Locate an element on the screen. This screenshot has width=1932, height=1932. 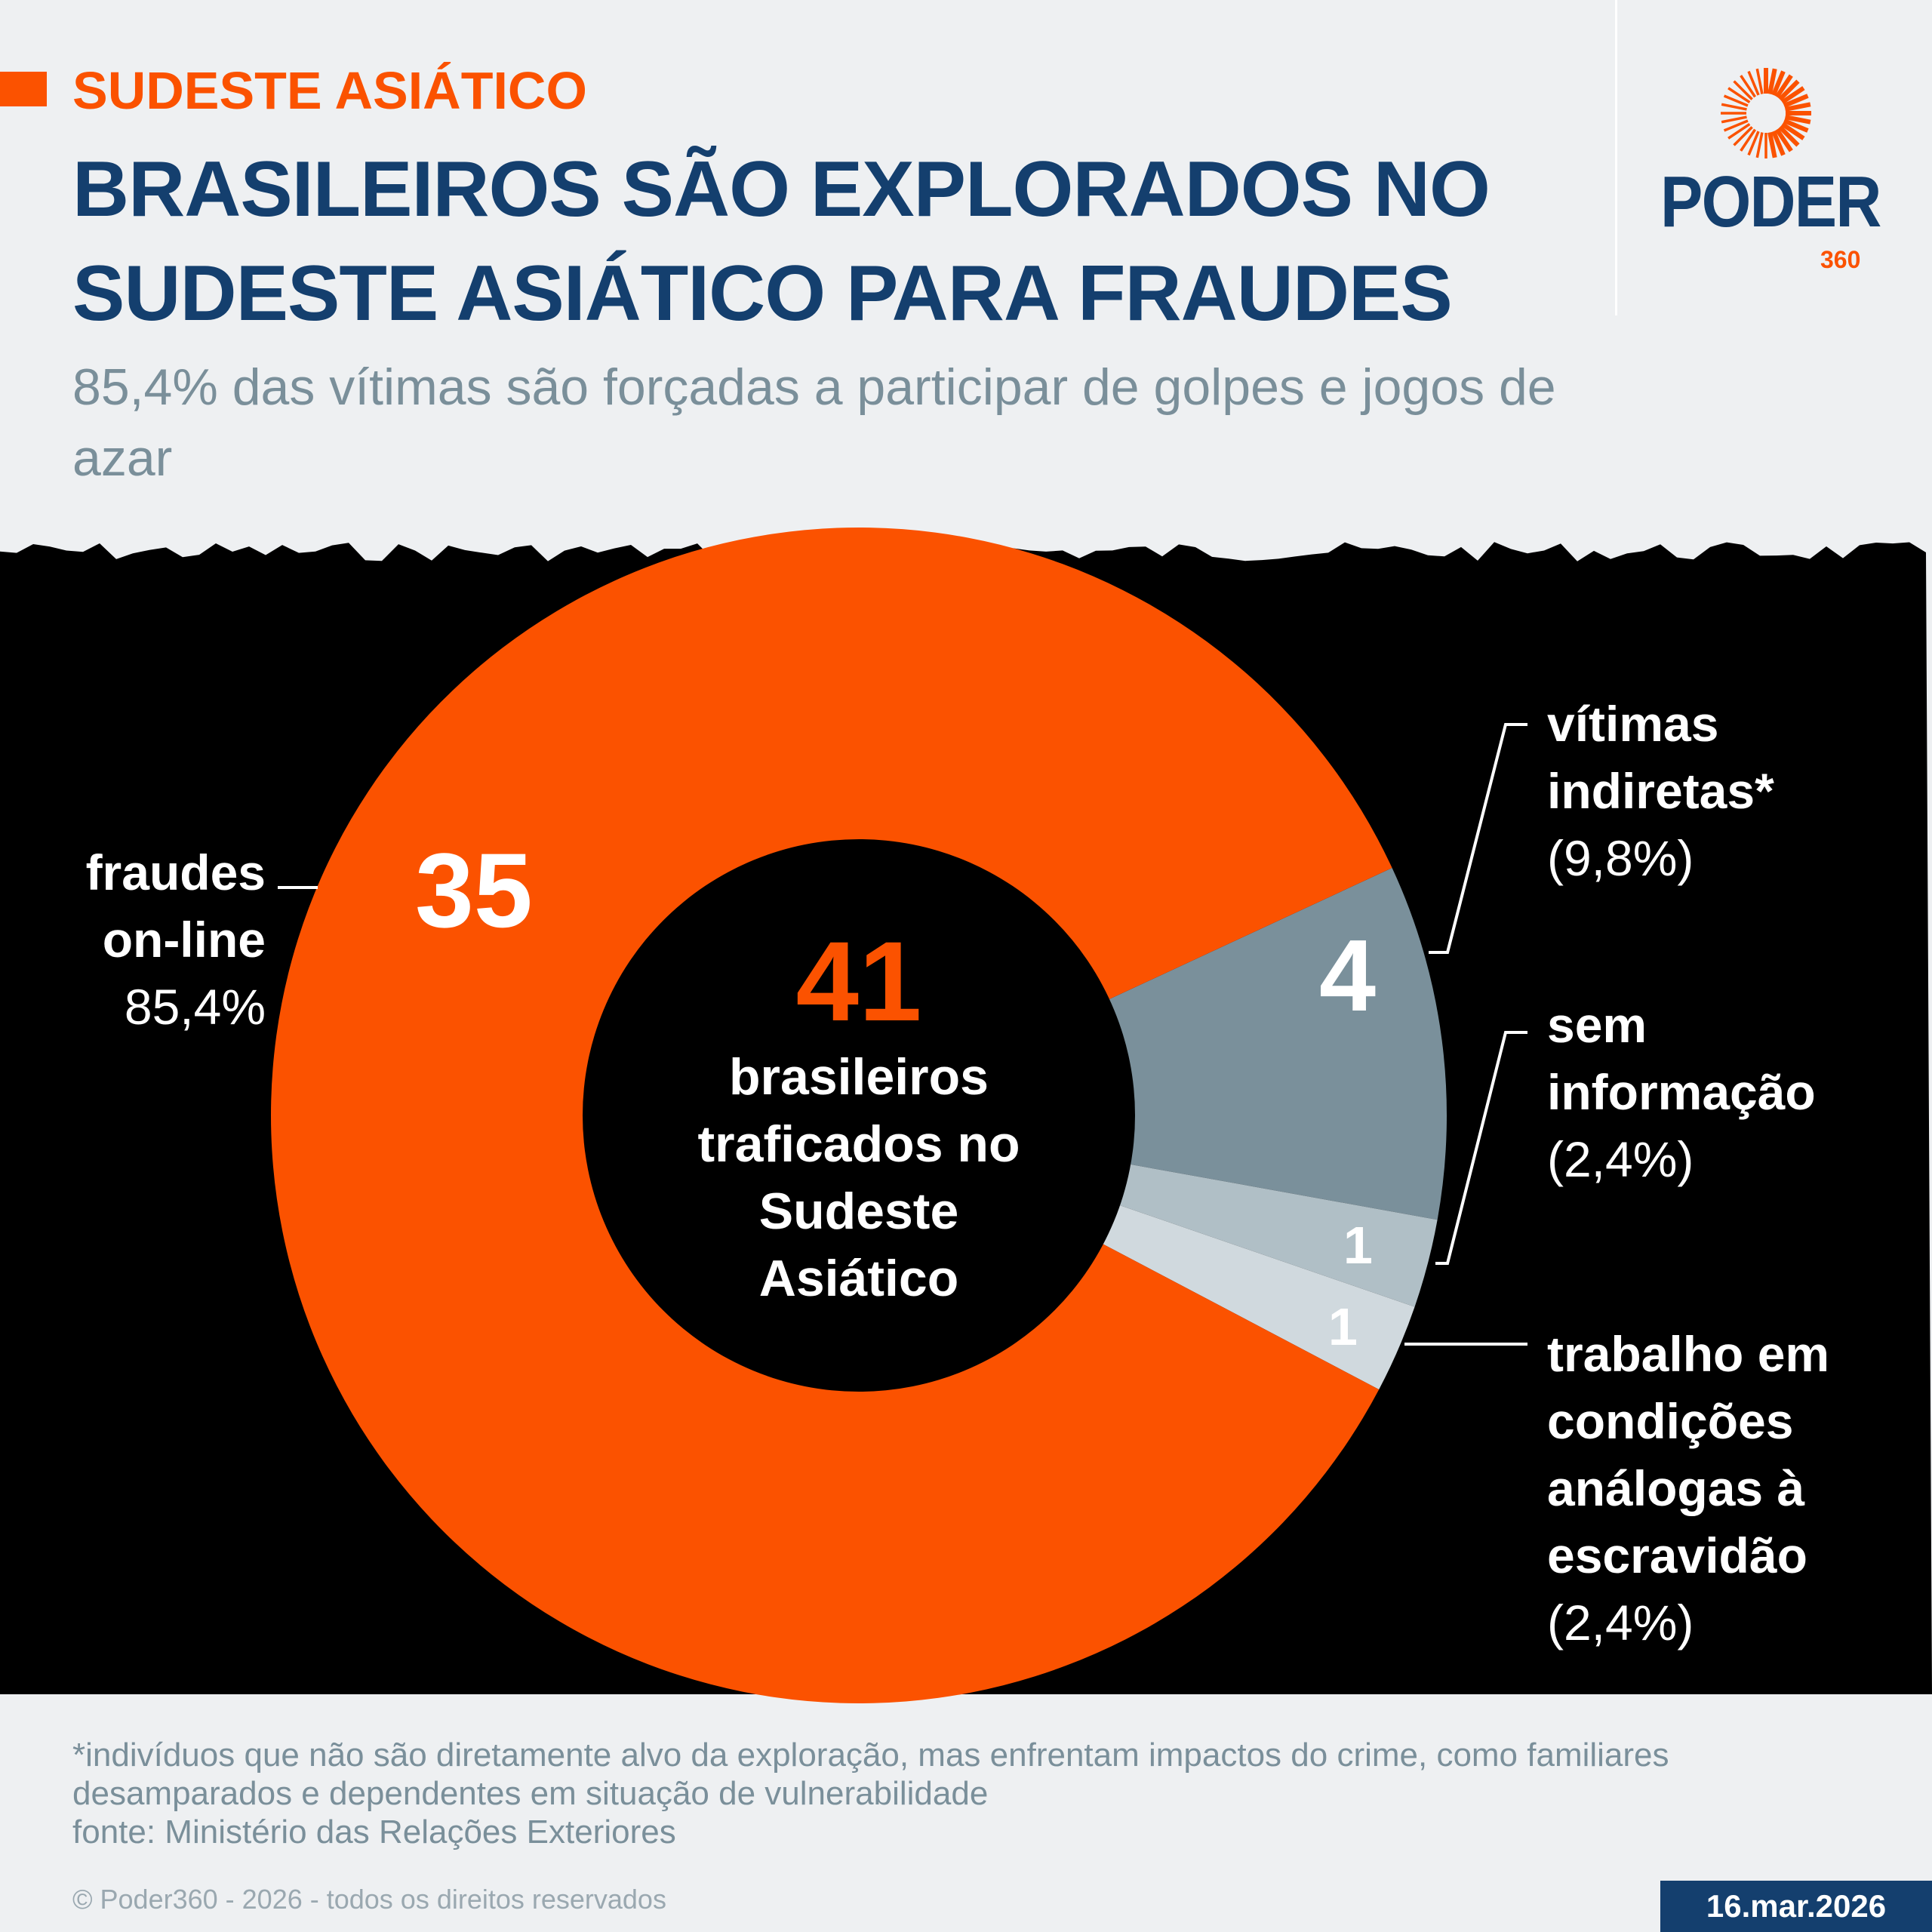
date-badge: 16.mar.2026 is located at coordinates (1796, 1906).